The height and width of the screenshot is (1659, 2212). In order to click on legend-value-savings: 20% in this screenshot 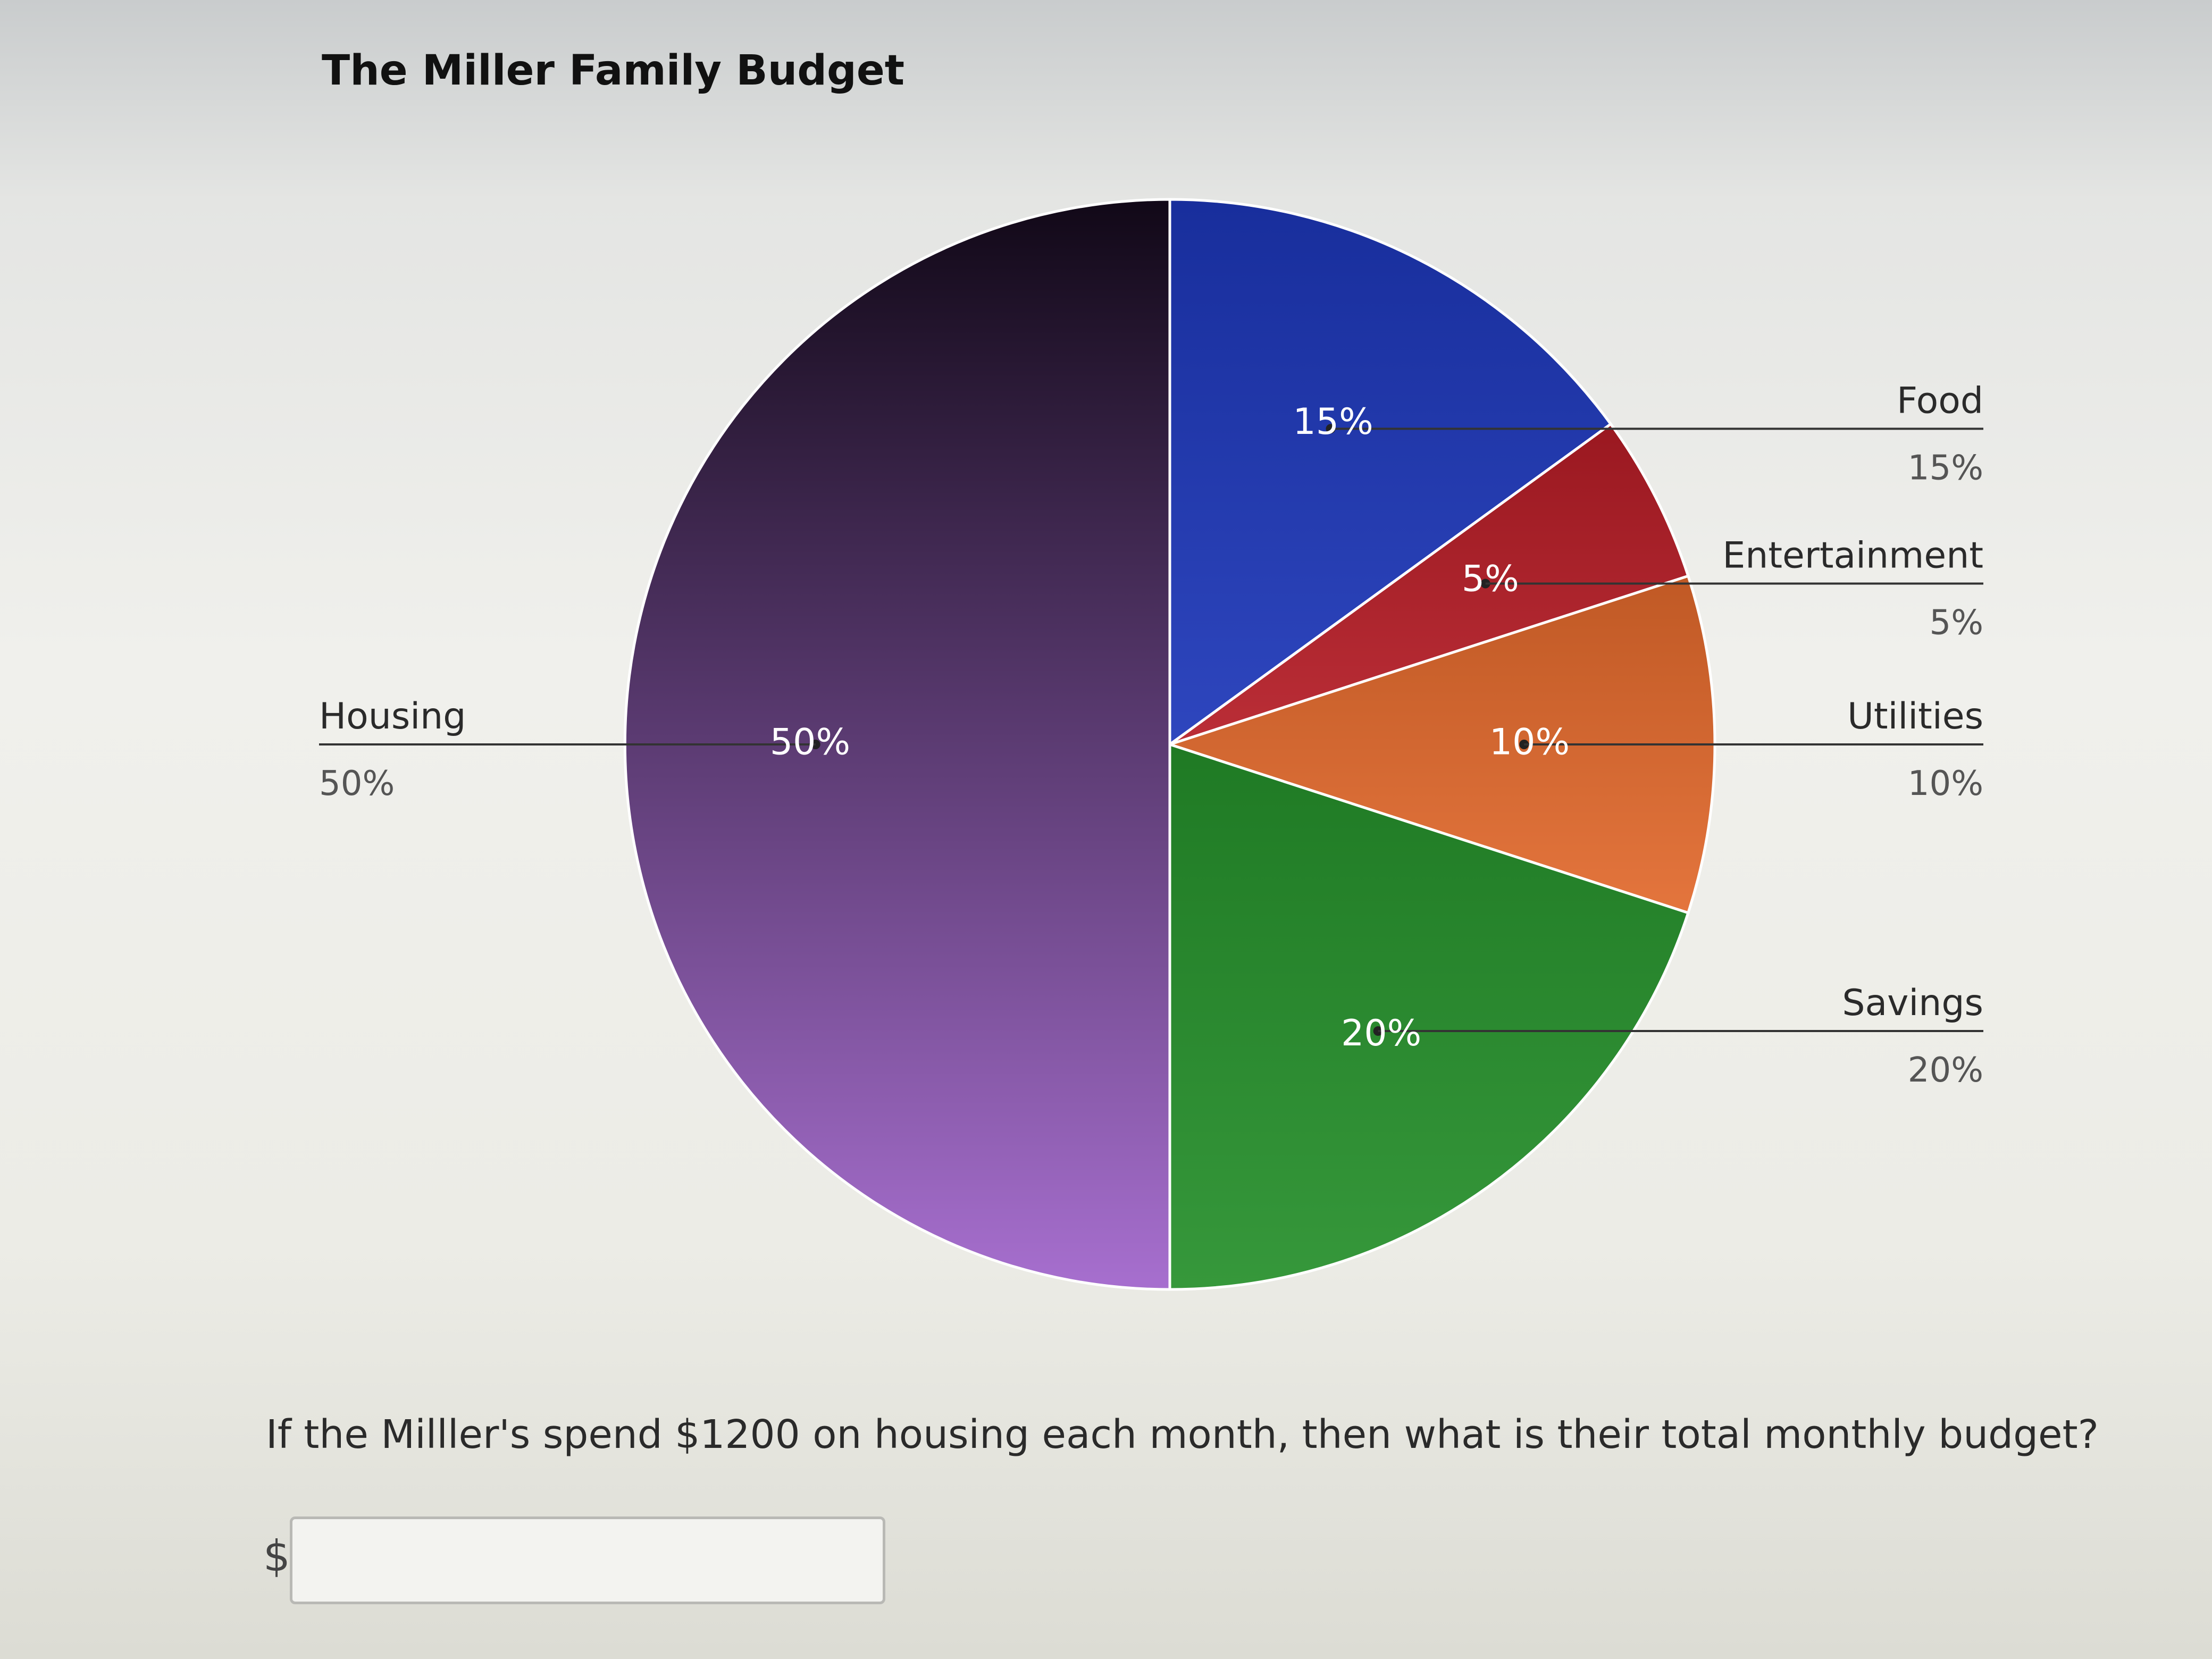, I will do `click(1945, 1070)`.